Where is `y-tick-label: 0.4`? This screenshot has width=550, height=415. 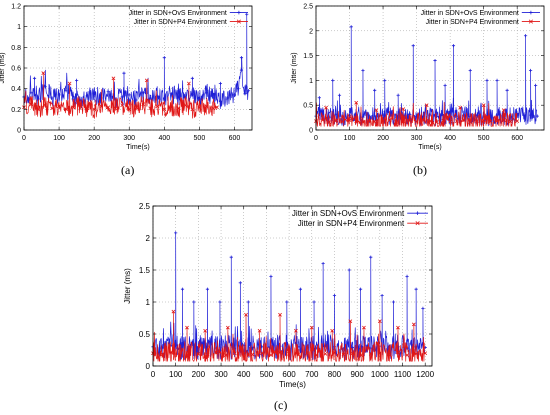 y-tick-label: 0.4 is located at coordinates (16, 89).